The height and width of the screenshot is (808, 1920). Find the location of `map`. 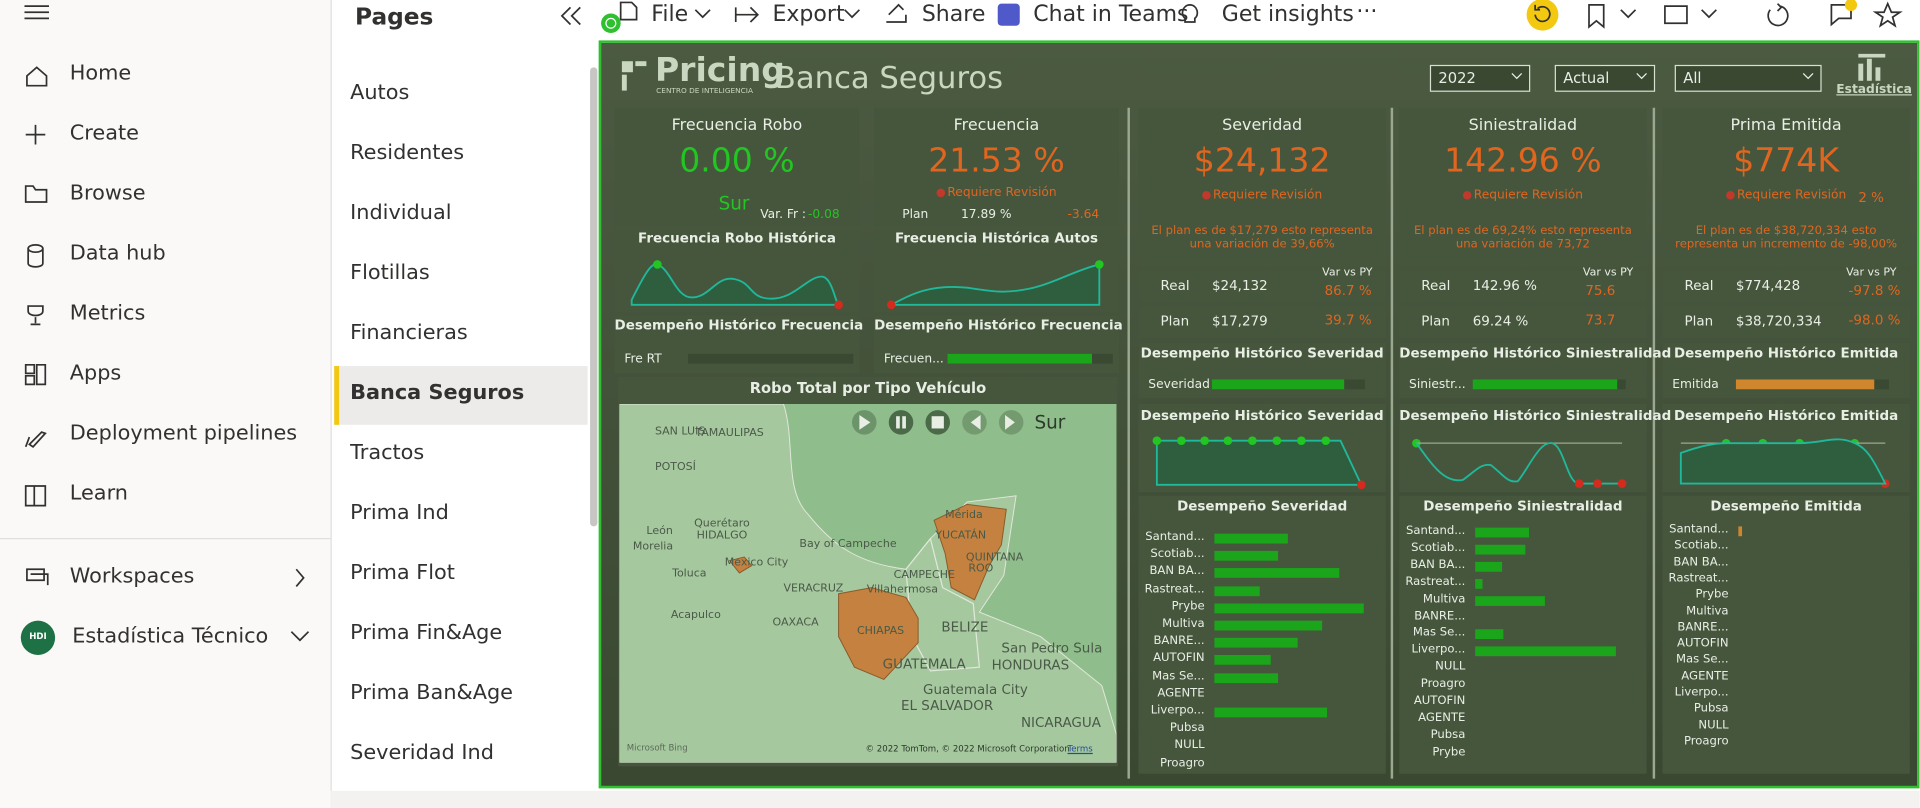

map is located at coordinates (868, 583).